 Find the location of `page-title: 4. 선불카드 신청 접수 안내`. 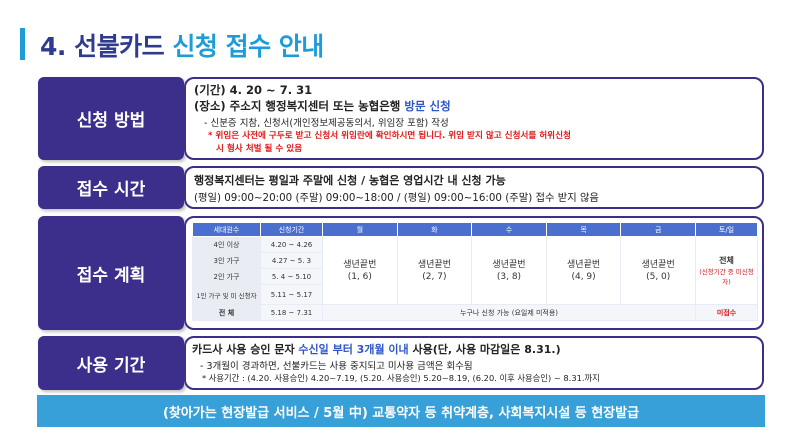

page-title: 4. 선불카드 신청 접수 안내 is located at coordinates (182, 45).